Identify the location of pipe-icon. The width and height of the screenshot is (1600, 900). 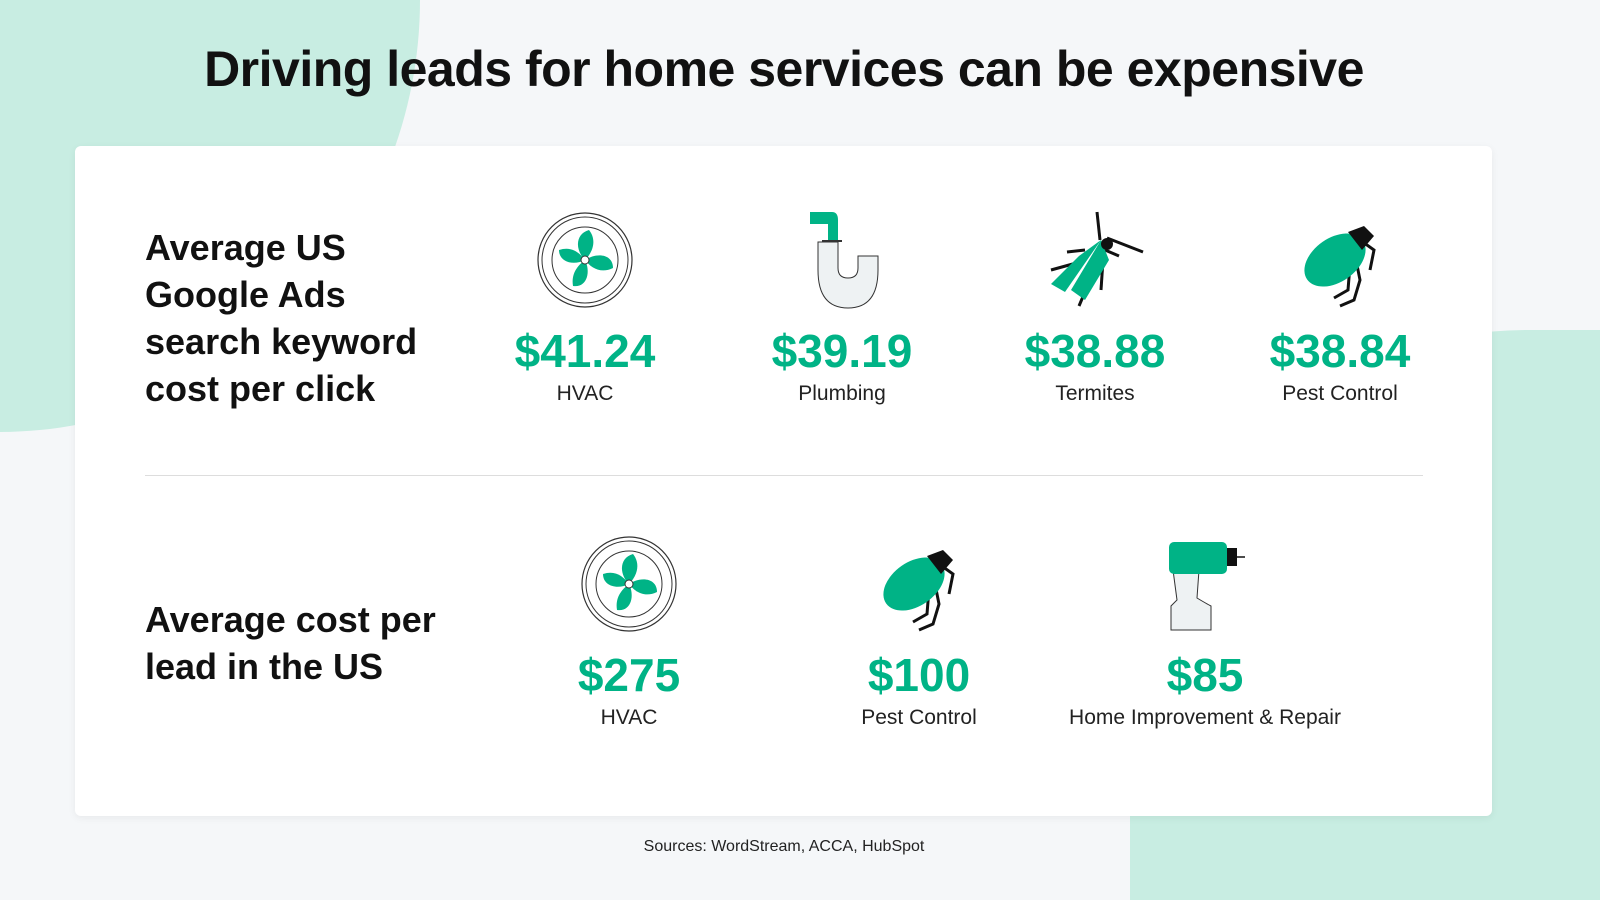
(844, 260).